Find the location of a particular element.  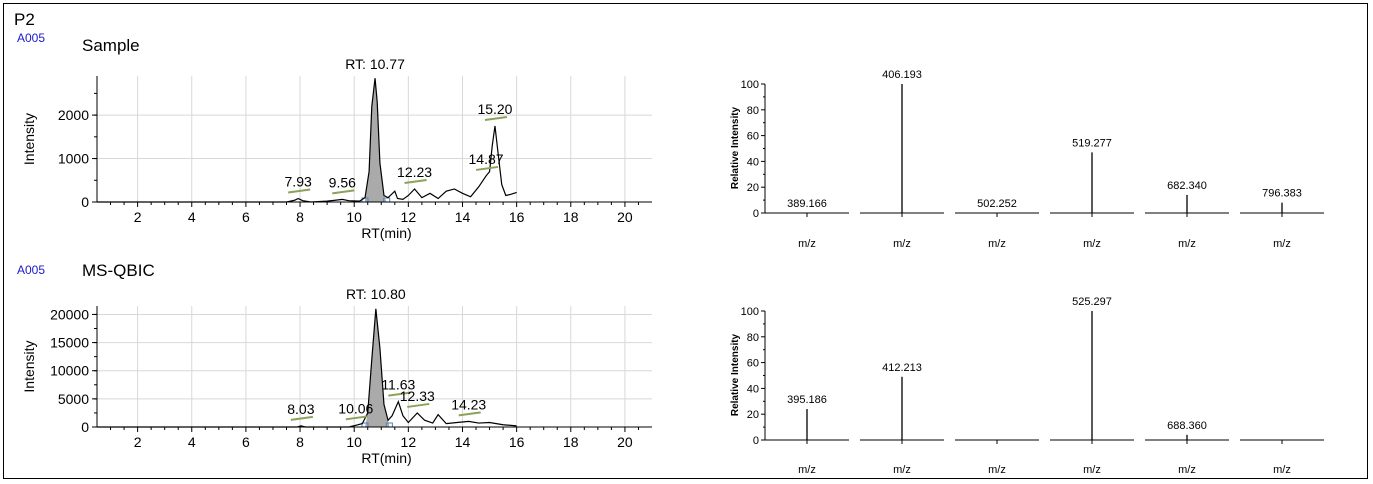

sample-peak-label: 15.20 is located at coordinates (494, 109).